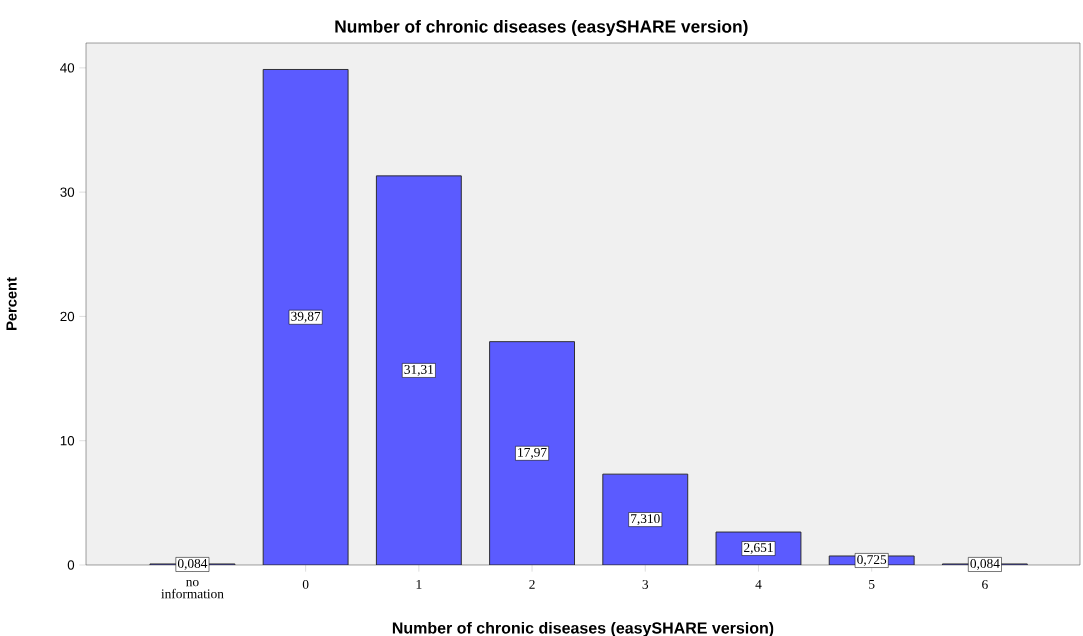  What do you see at coordinates (67, 316) in the screenshot?
I see `y-tick-label: 20` at bounding box center [67, 316].